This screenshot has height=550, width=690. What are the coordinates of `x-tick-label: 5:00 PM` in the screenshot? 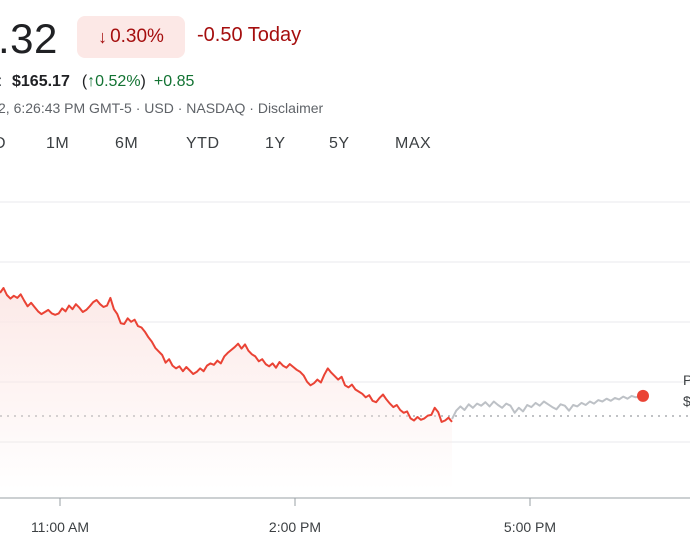 It's located at (530, 527).